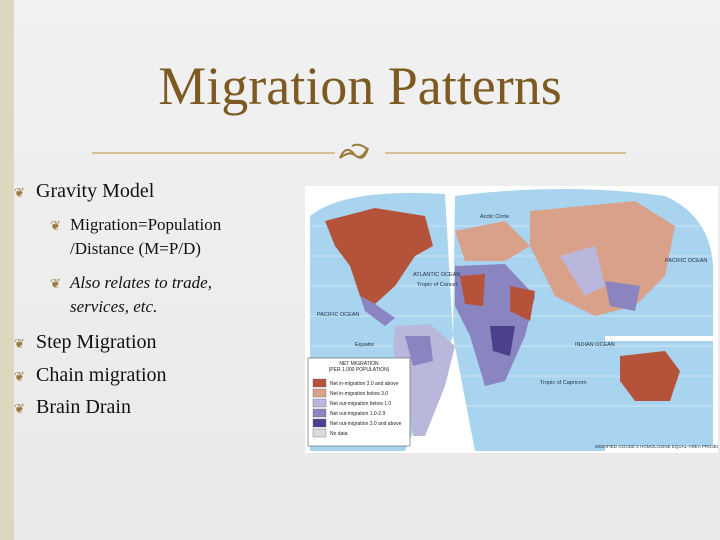 Image resolution: width=720 pixels, height=540 pixels. Describe the element at coordinates (359, 364) in the screenshot. I see `legend-title: NET MIGRATION` at that location.